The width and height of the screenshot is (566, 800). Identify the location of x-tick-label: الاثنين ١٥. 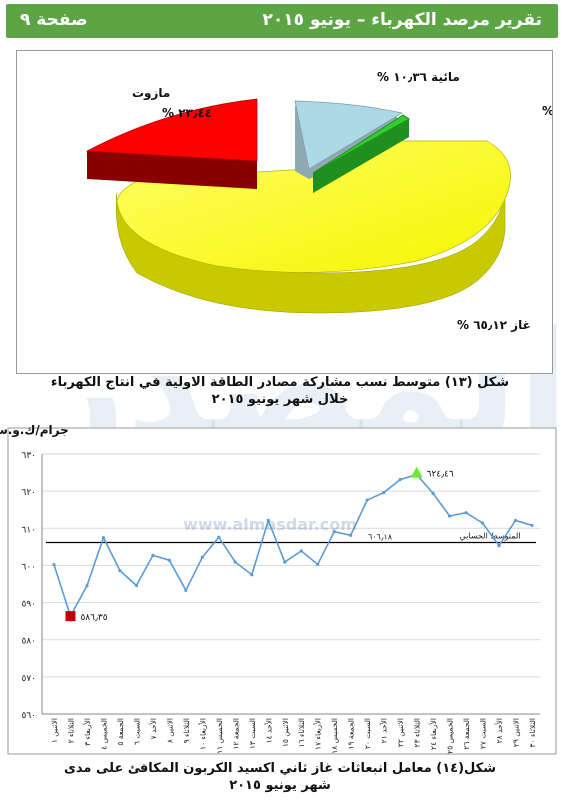
(285, 732).